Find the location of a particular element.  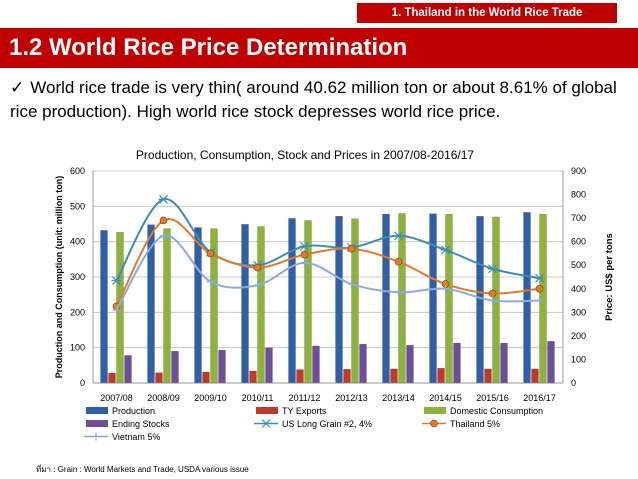

y2-tick-label: 700 is located at coordinates (578, 218).